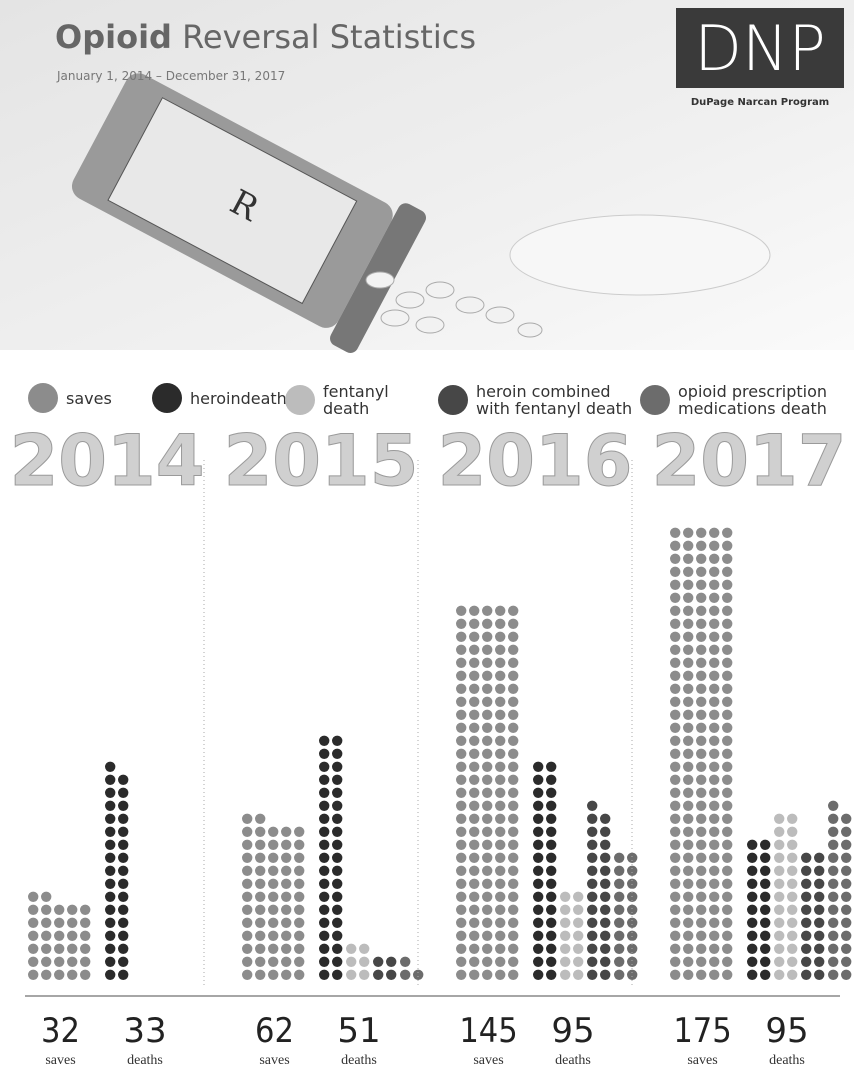 This screenshot has width=854, height=1074. I want to click on death-dots, so click(813, 916).